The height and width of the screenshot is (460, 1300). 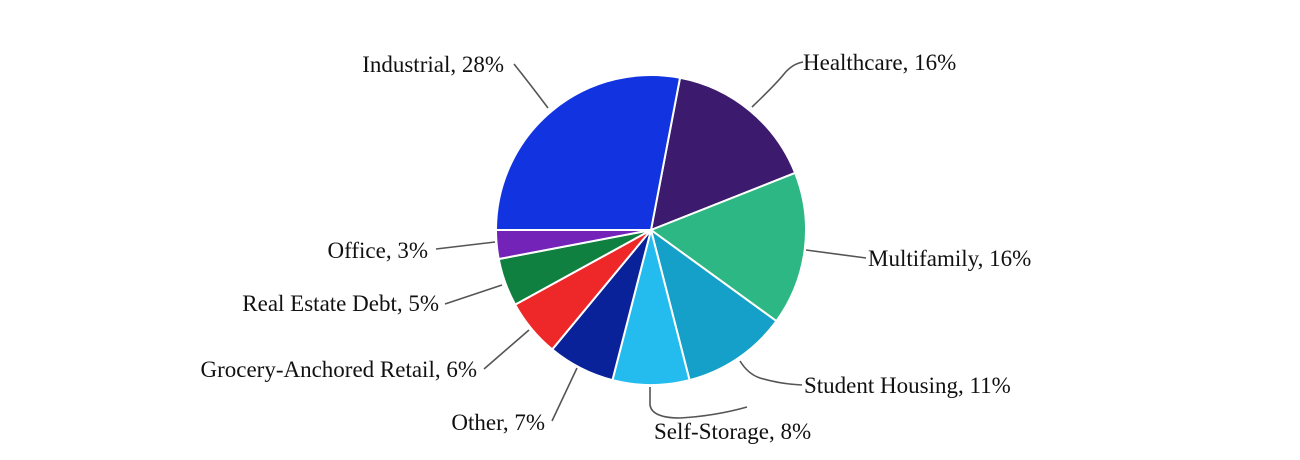 I want to click on slice-multifamily, so click(x=727, y=247).